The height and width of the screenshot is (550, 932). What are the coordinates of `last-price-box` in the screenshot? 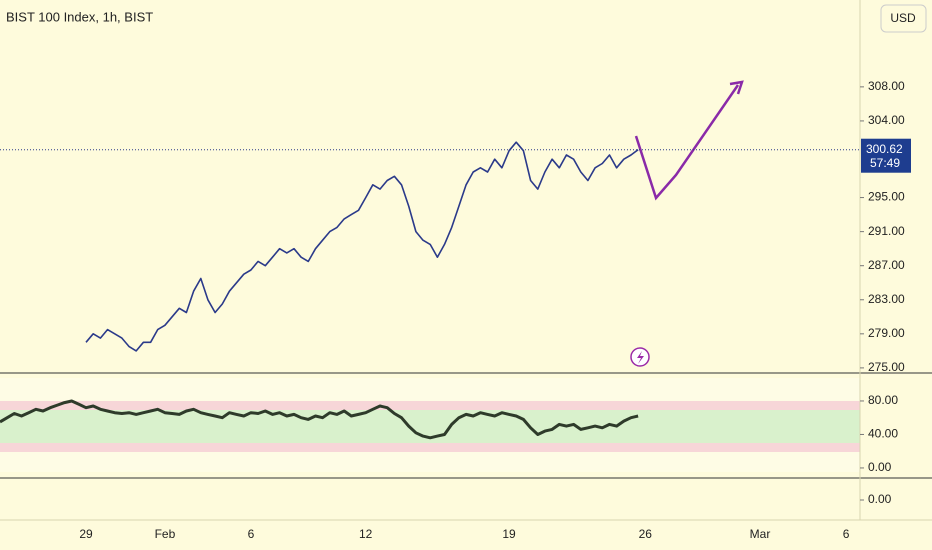 It's located at (886, 155).